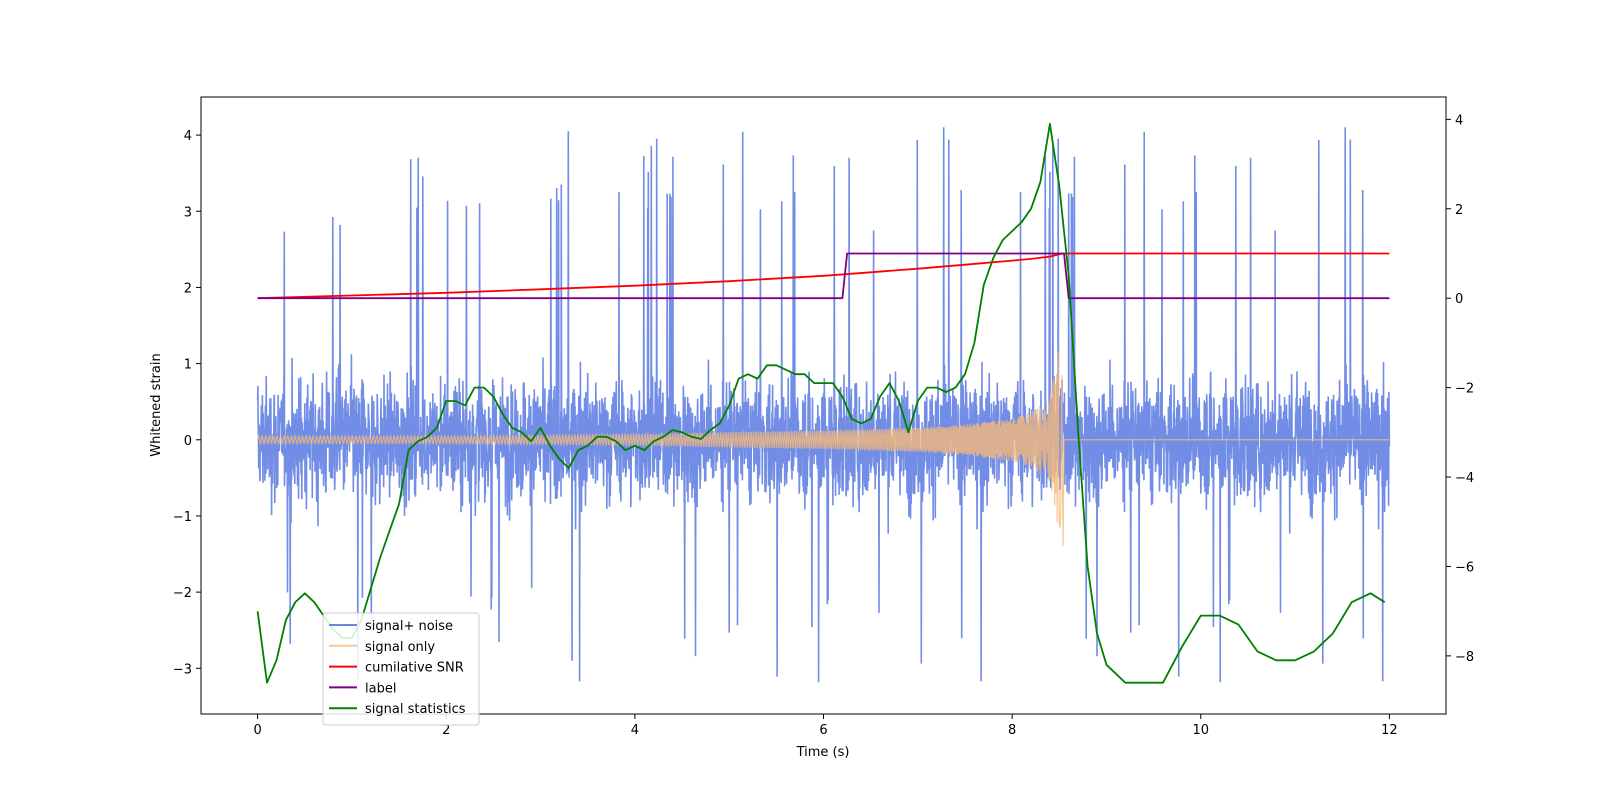  What do you see at coordinates (257, 730) in the screenshot?
I see `x-tick-label: 0` at bounding box center [257, 730].